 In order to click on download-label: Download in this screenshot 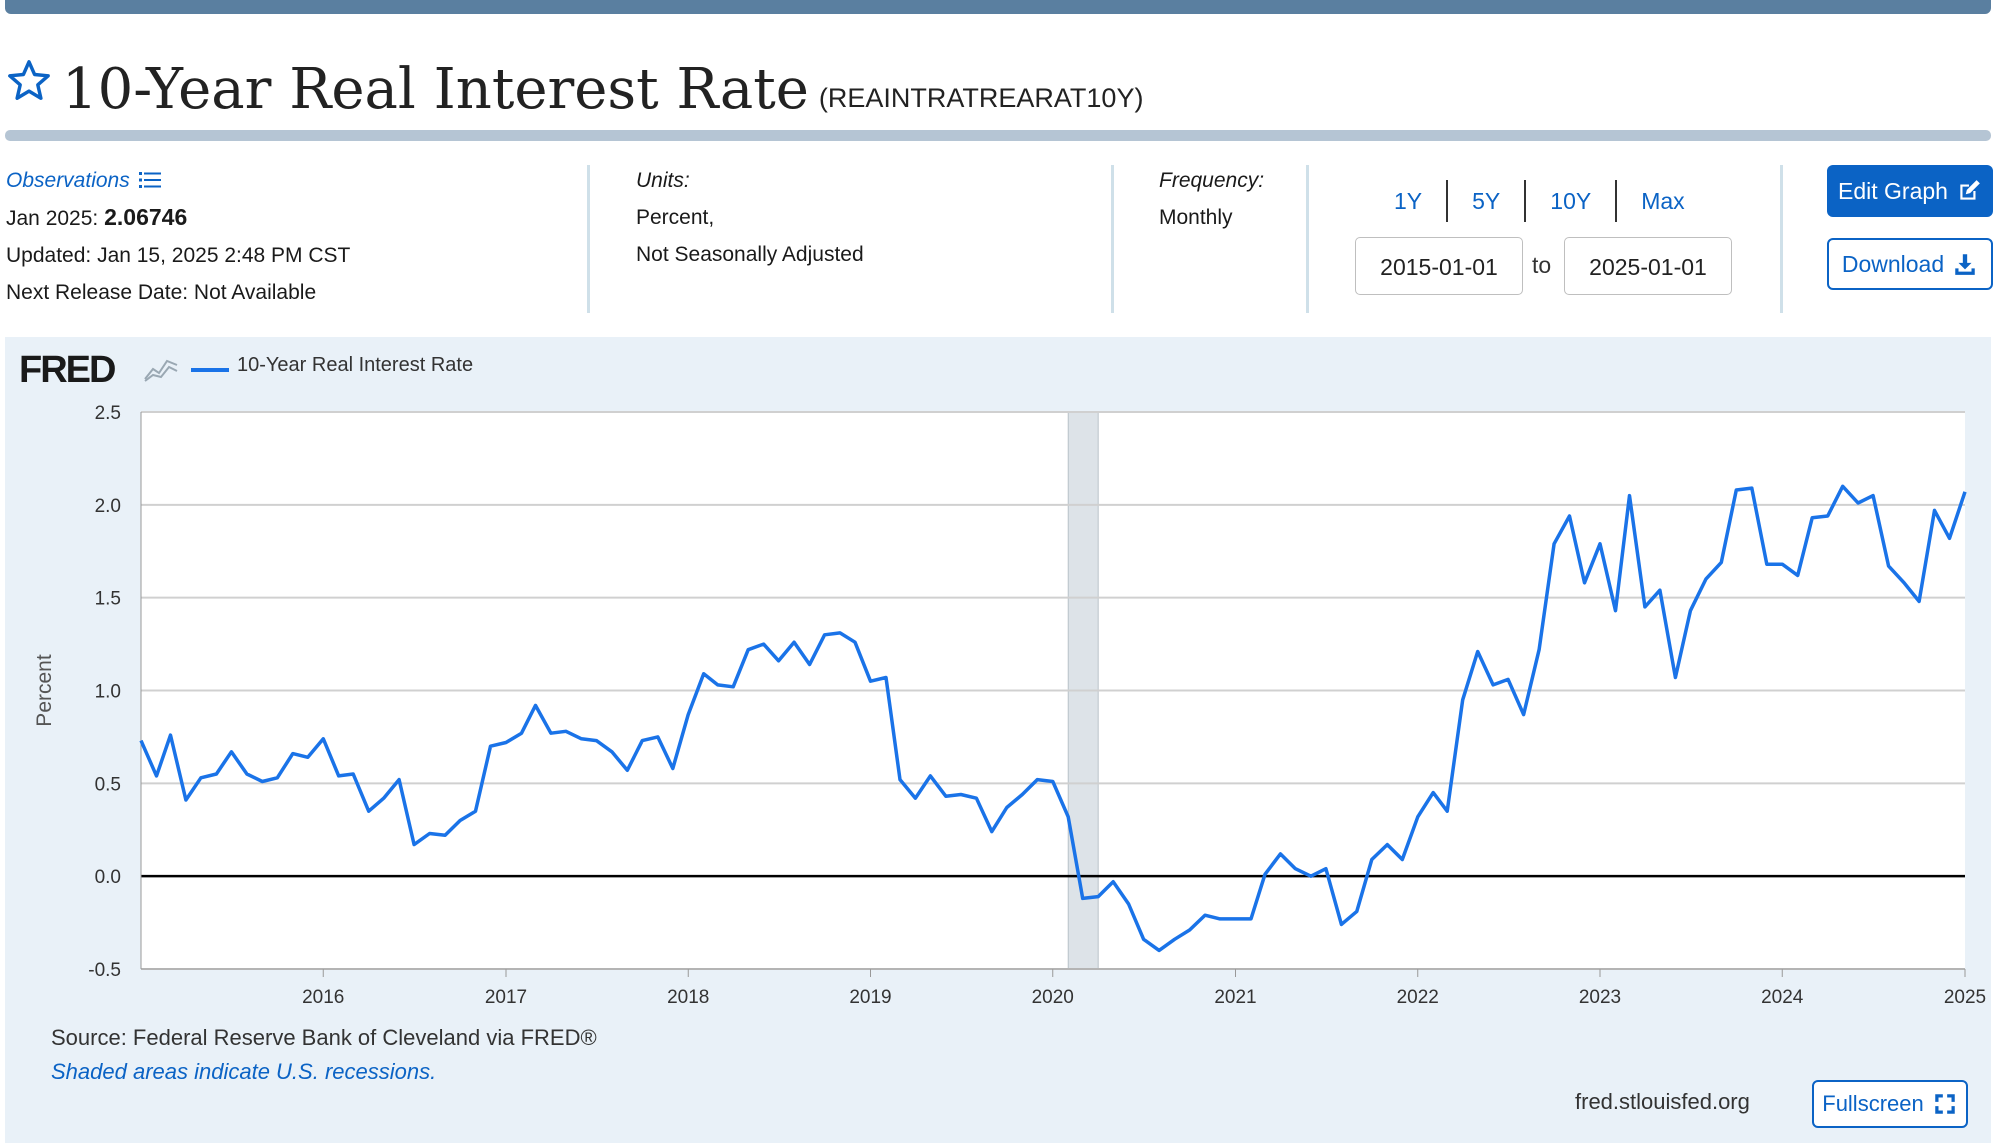, I will do `click(1893, 263)`.